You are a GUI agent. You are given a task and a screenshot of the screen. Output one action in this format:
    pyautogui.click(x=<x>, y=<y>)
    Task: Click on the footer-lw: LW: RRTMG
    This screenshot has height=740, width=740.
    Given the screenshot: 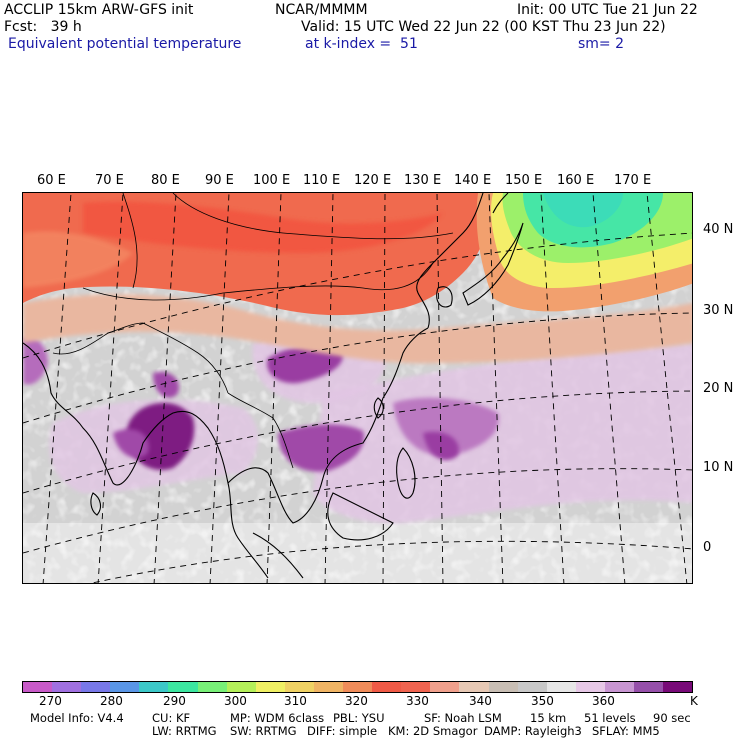 What is the action you would take?
    pyautogui.click(x=184, y=731)
    